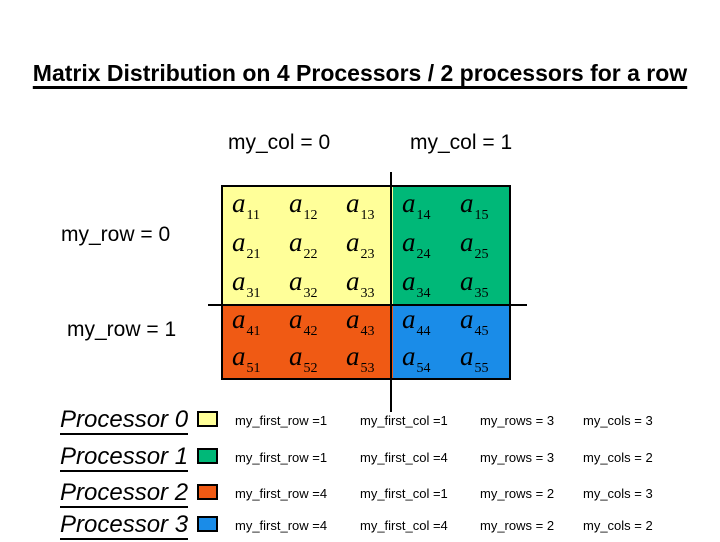  I want to click on matrix-cell: a42, so click(308, 322).